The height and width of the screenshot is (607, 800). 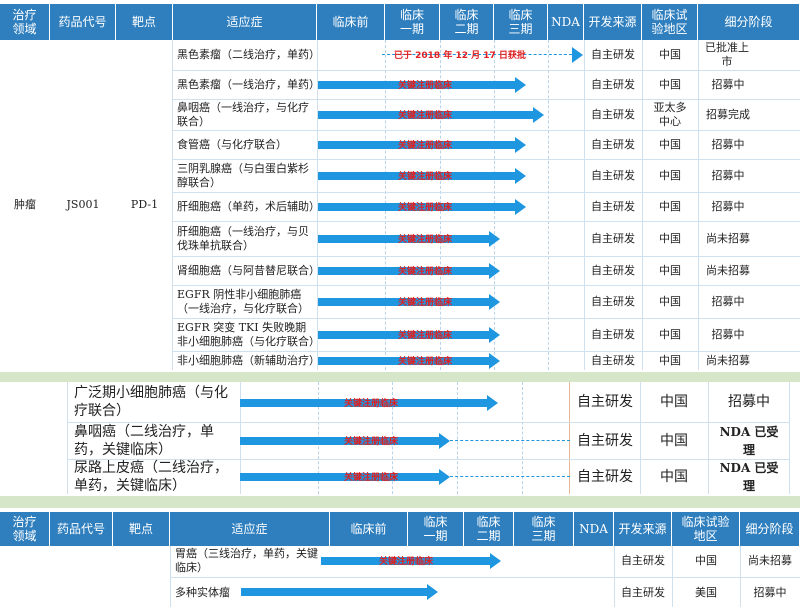 What do you see at coordinates (749, 441) in the screenshot?
I see `row-stage: NDA 已受理` at bounding box center [749, 441].